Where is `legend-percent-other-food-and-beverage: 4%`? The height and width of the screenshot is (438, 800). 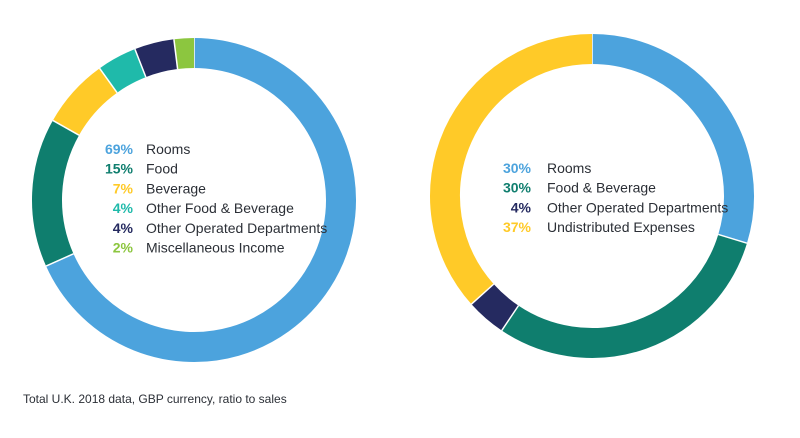
legend-percent-other-food-and-beverage: 4% is located at coordinates (123, 208).